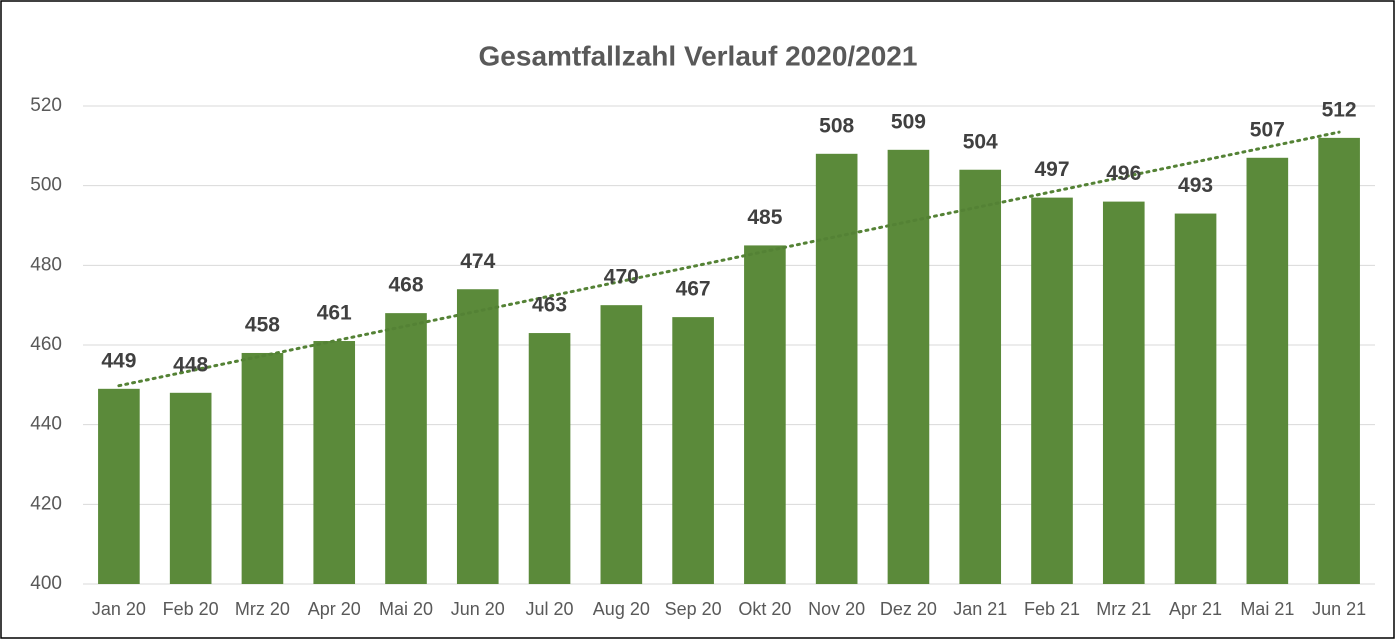 The width and height of the screenshot is (1395, 639). Describe the element at coordinates (621, 277) in the screenshot. I see `data-label: 470` at that location.